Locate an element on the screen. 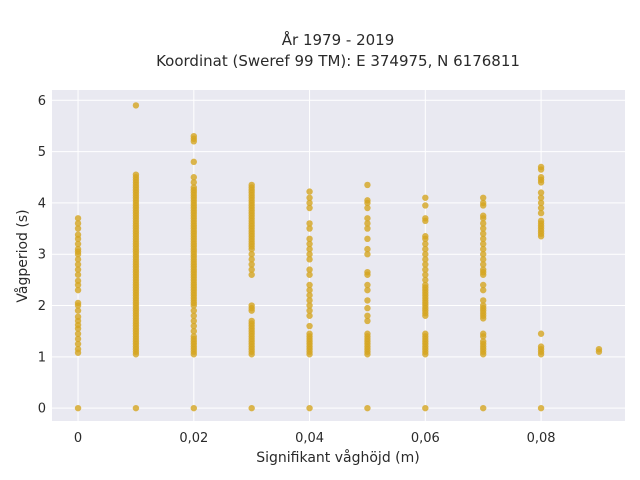 This screenshot has height=480, width=640. y-tick-label: 3 is located at coordinates (42, 255).